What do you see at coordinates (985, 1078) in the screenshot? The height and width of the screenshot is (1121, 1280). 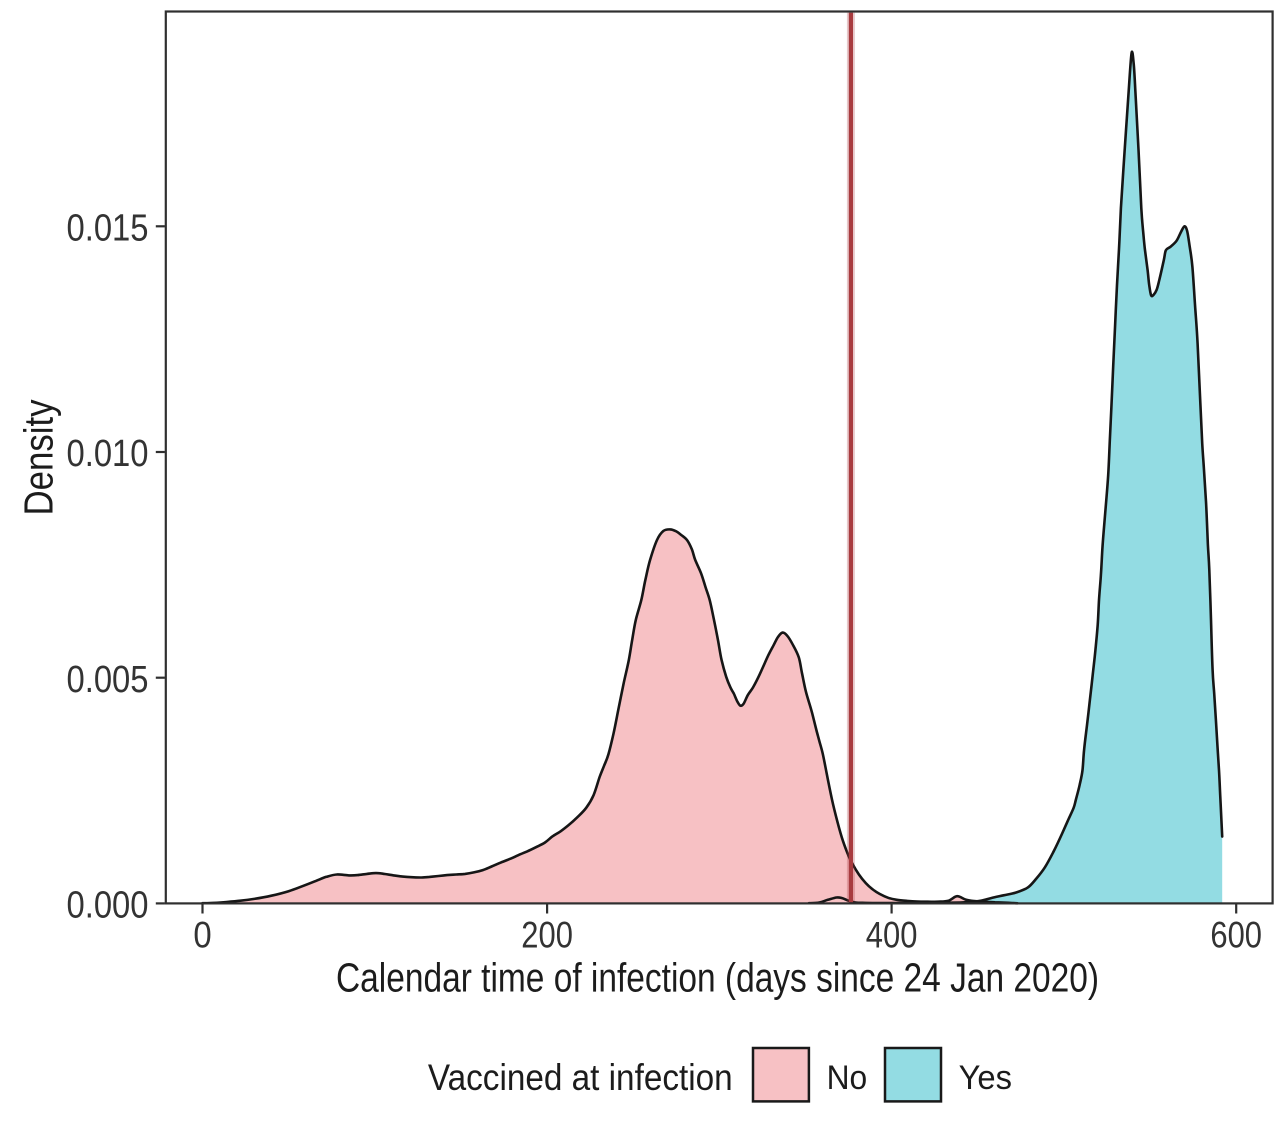 I see `svg-text: Yes` at bounding box center [985, 1078].